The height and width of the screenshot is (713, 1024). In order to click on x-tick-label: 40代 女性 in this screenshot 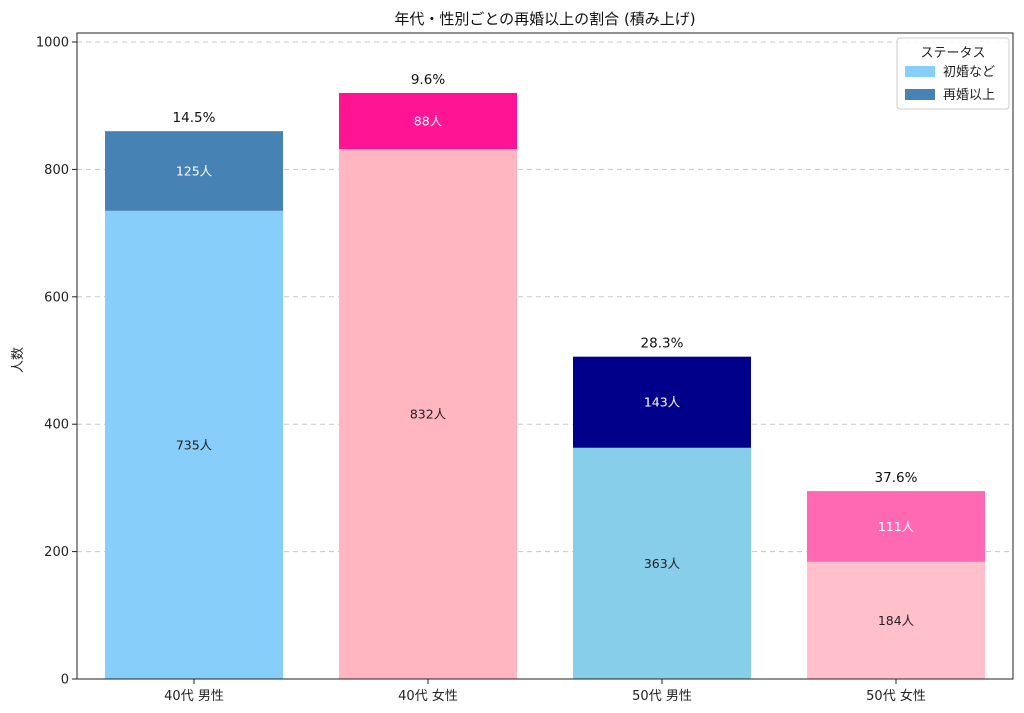, I will do `click(428, 696)`.